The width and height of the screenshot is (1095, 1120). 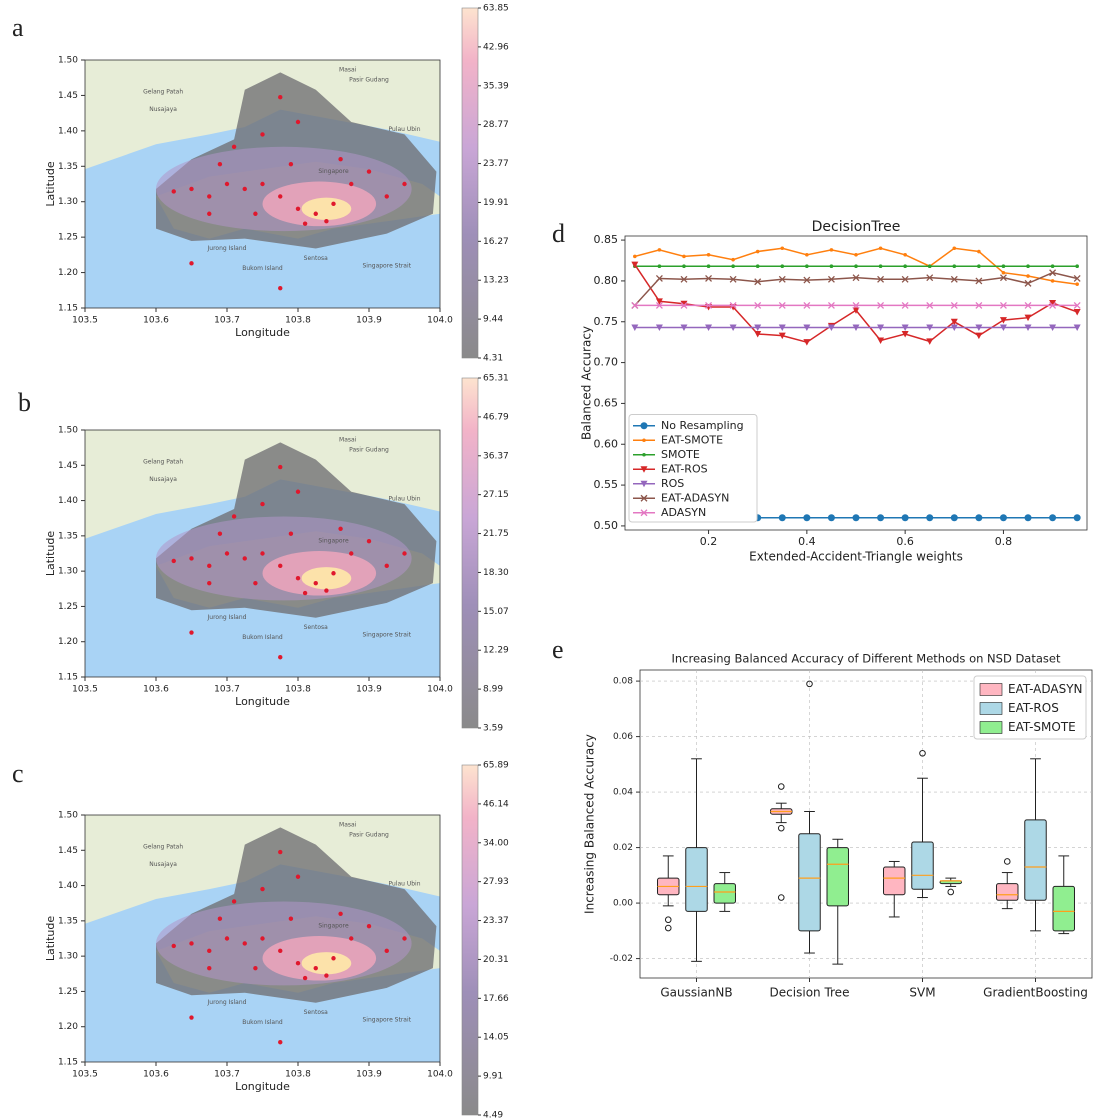 What do you see at coordinates (496, 882) in the screenshot?
I see `colorbar-tick-label: 27.93` at bounding box center [496, 882].